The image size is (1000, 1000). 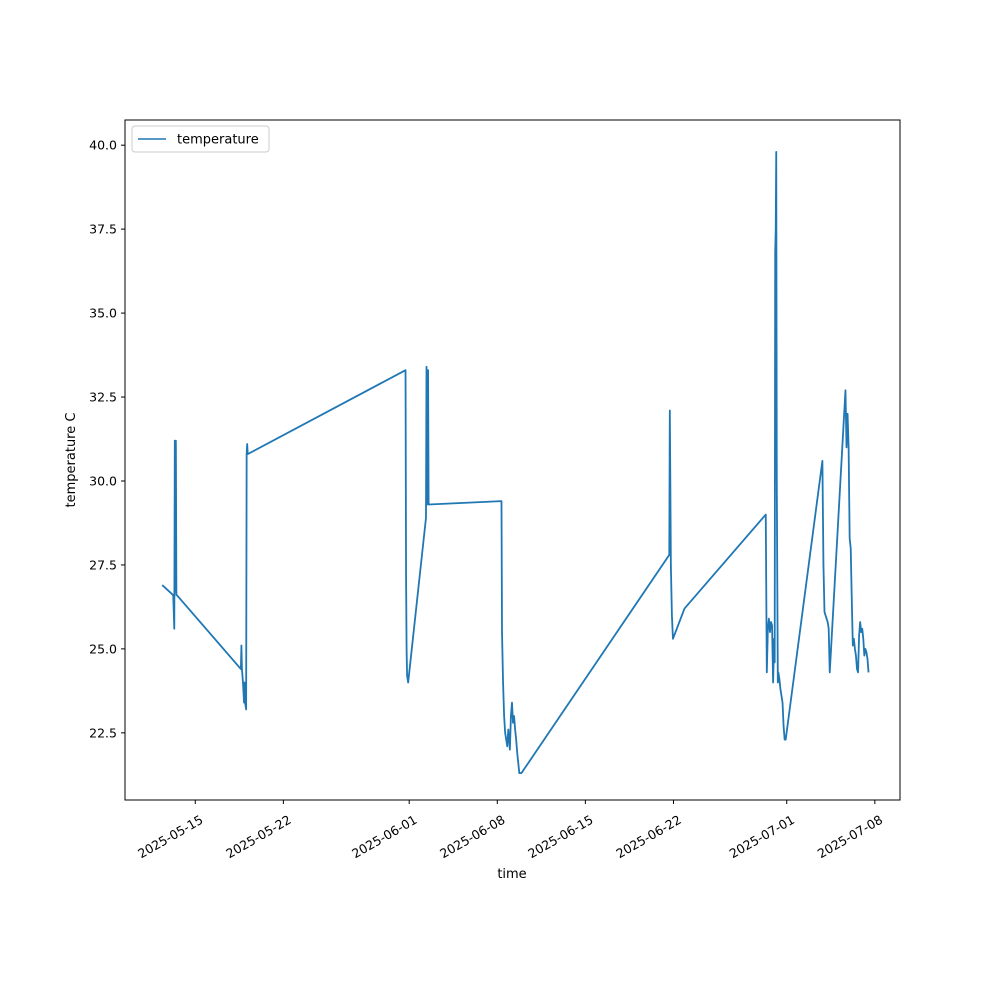 I want to click on y-tick-label: 37.5, so click(x=103, y=229).